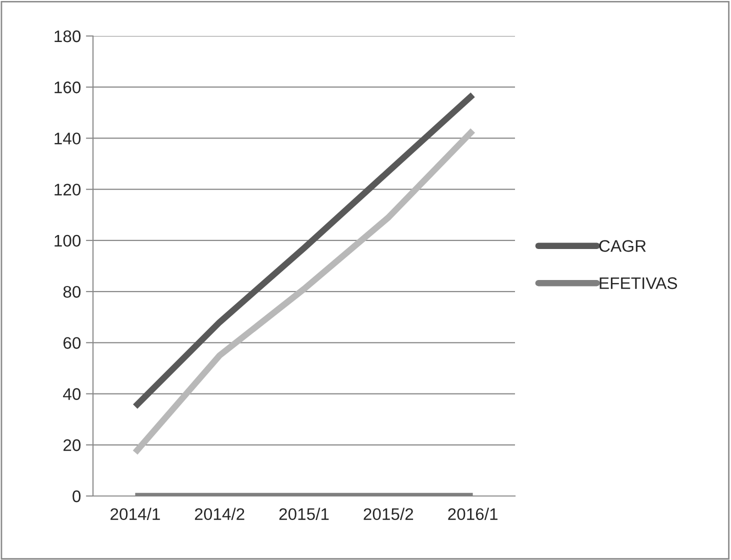 The height and width of the screenshot is (560, 731). What do you see at coordinates (135, 514) in the screenshot?
I see `x-tick-label: 2014/1` at bounding box center [135, 514].